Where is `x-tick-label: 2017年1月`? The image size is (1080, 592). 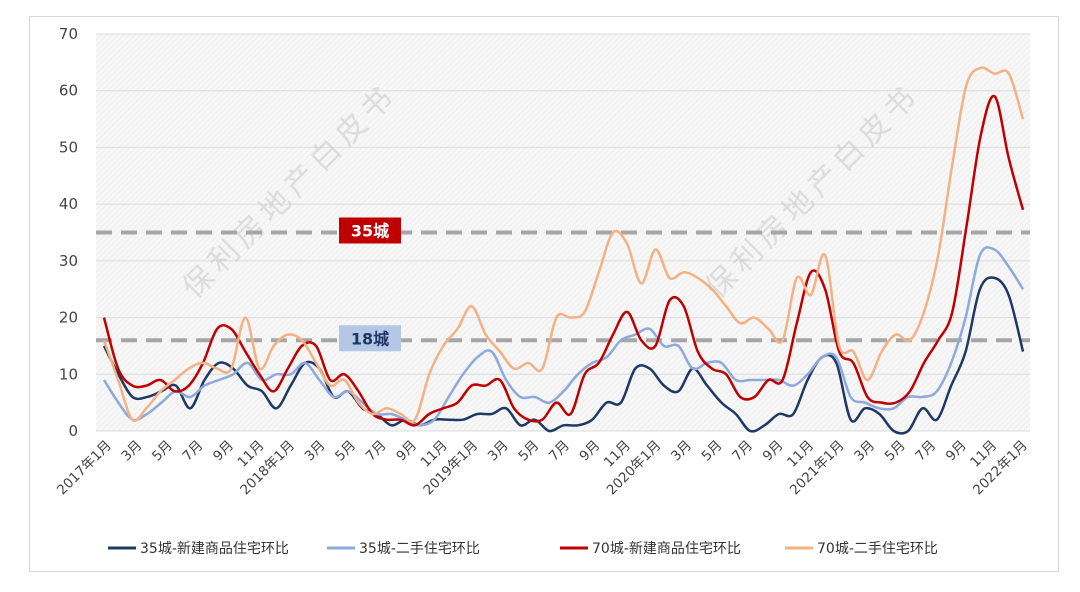 x-tick-label: 2017年1月 is located at coordinates (84, 468).